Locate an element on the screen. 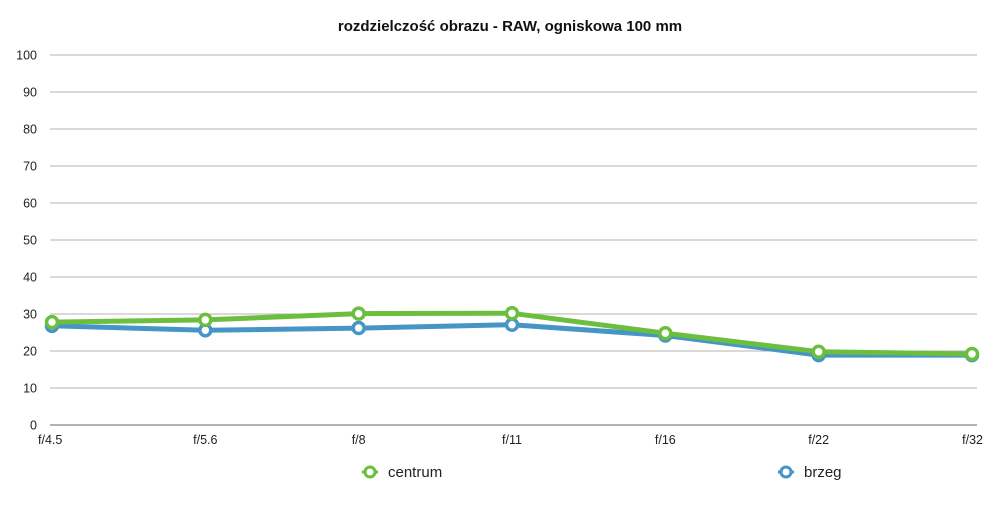 The height and width of the screenshot is (512, 997). y-tick-label: 30 is located at coordinates (30, 315).